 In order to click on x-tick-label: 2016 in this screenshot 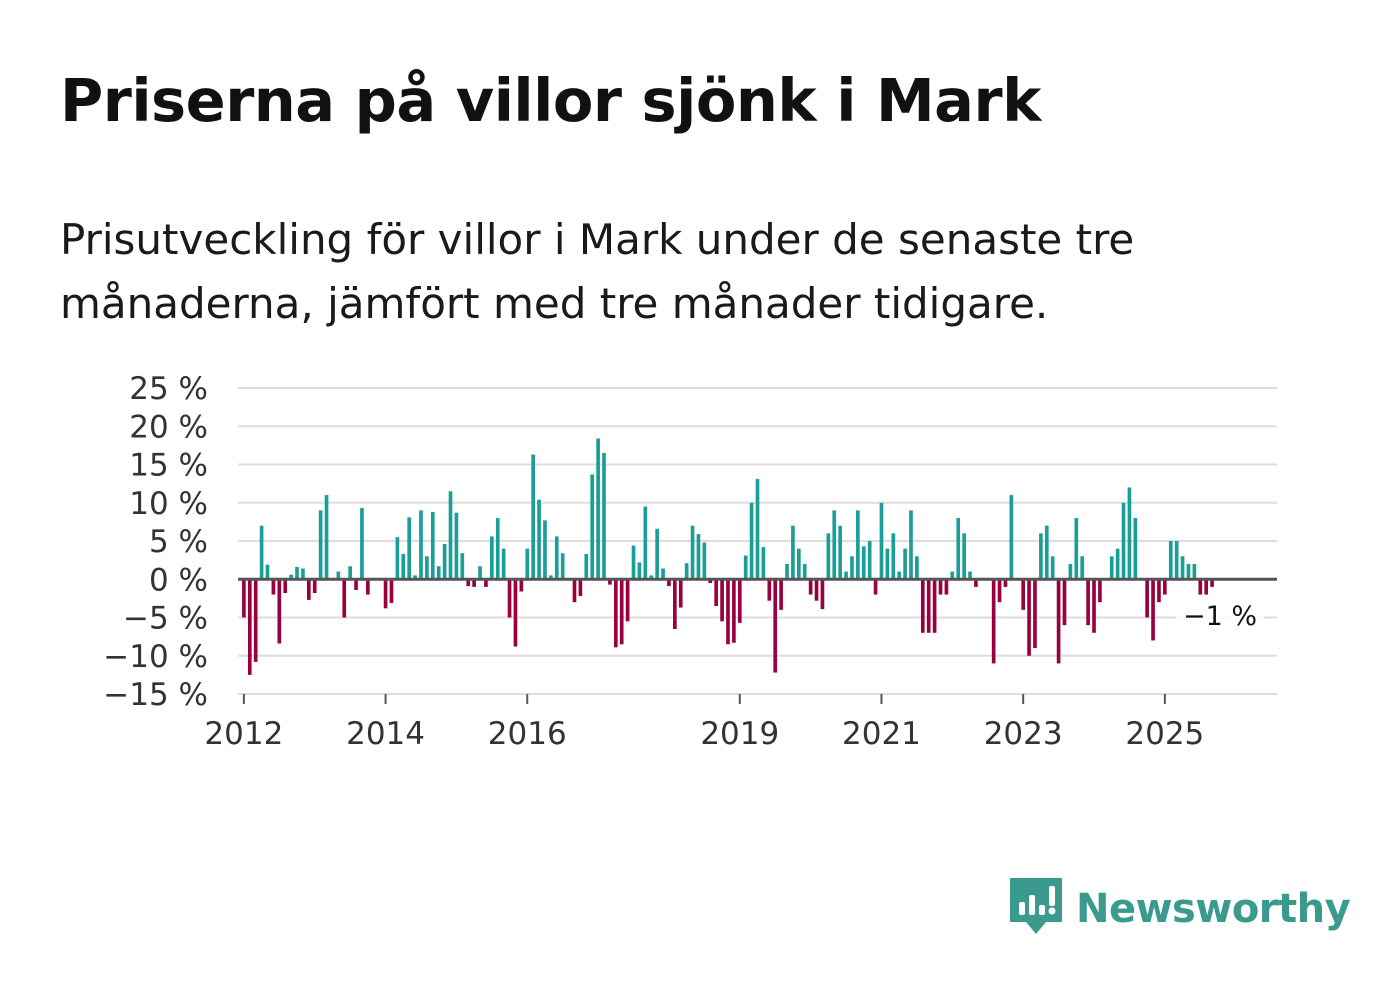, I will do `click(527, 734)`.